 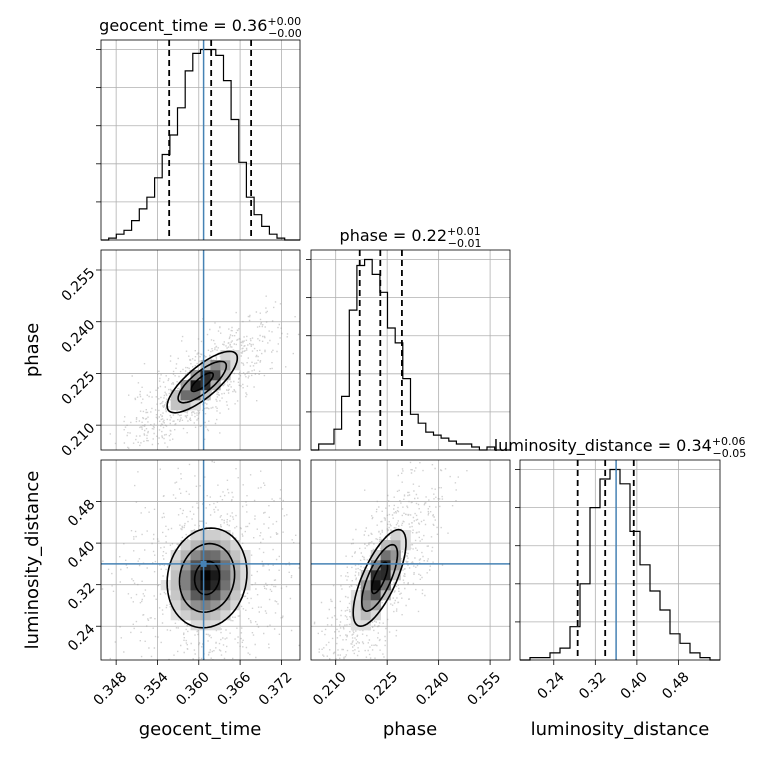 I want to click on title-phase: phase = 0.22+0.01 −0.01, so click(x=411, y=237).